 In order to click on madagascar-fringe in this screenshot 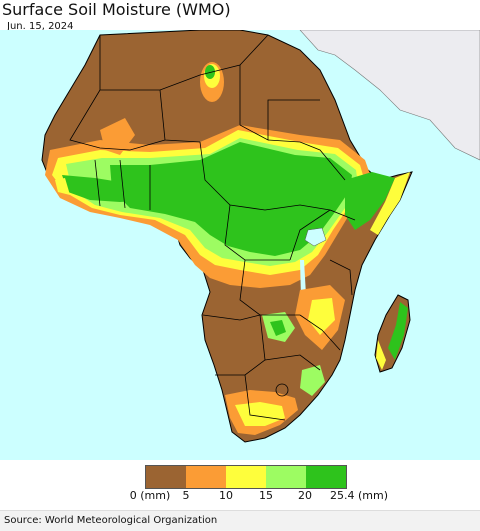, I will do `click(381, 355)`.